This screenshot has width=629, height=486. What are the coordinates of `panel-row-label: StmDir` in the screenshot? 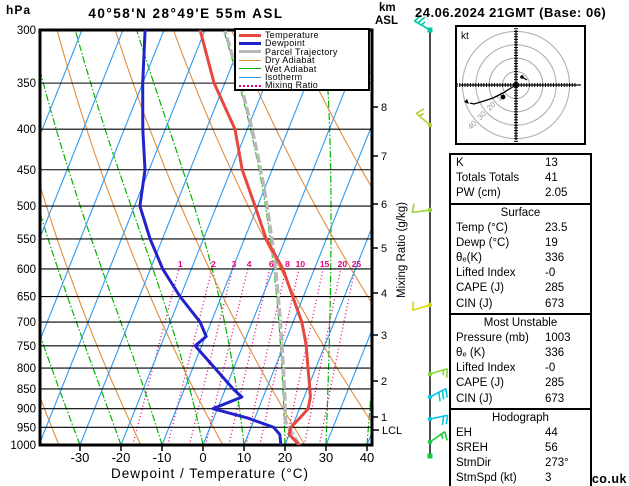 It's located at (474, 463).